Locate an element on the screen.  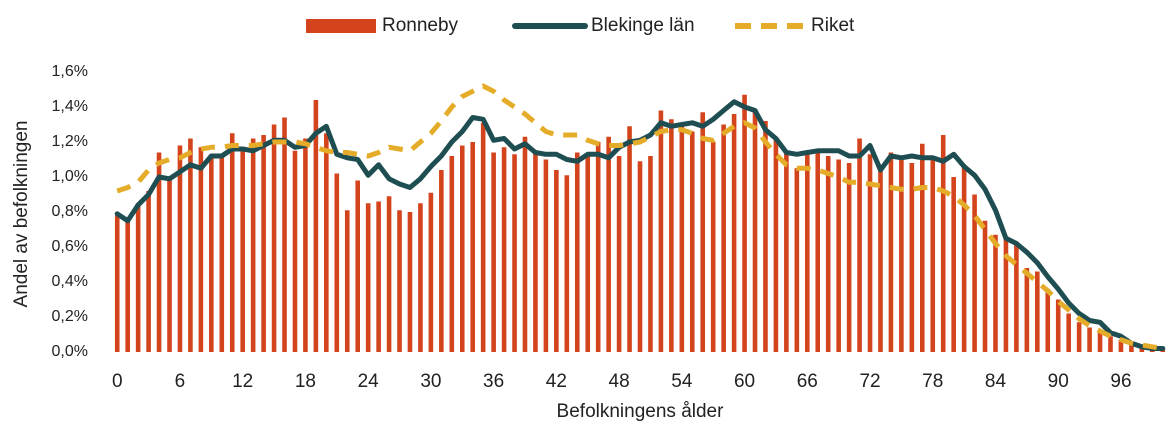
x-tick-label: 48 is located at coordinates (619, 381).